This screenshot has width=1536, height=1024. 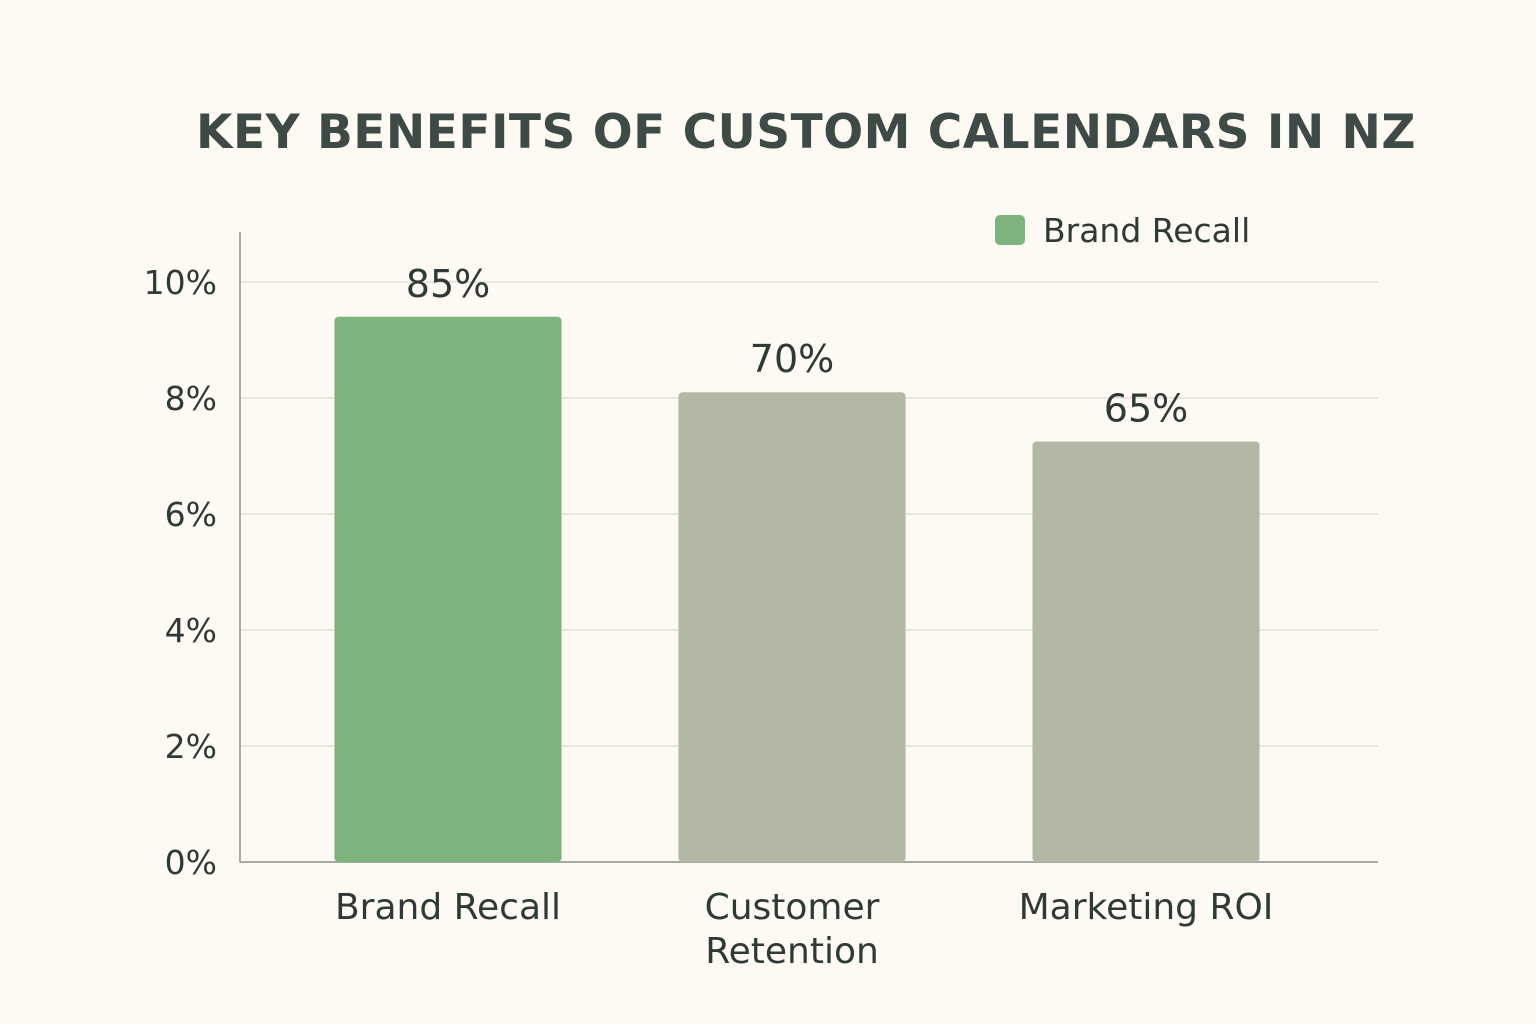 What do you see at coordinates (191, 630) in the screenshot?
I see `y-tick-label: 4%` at bounding box center [191, 630].